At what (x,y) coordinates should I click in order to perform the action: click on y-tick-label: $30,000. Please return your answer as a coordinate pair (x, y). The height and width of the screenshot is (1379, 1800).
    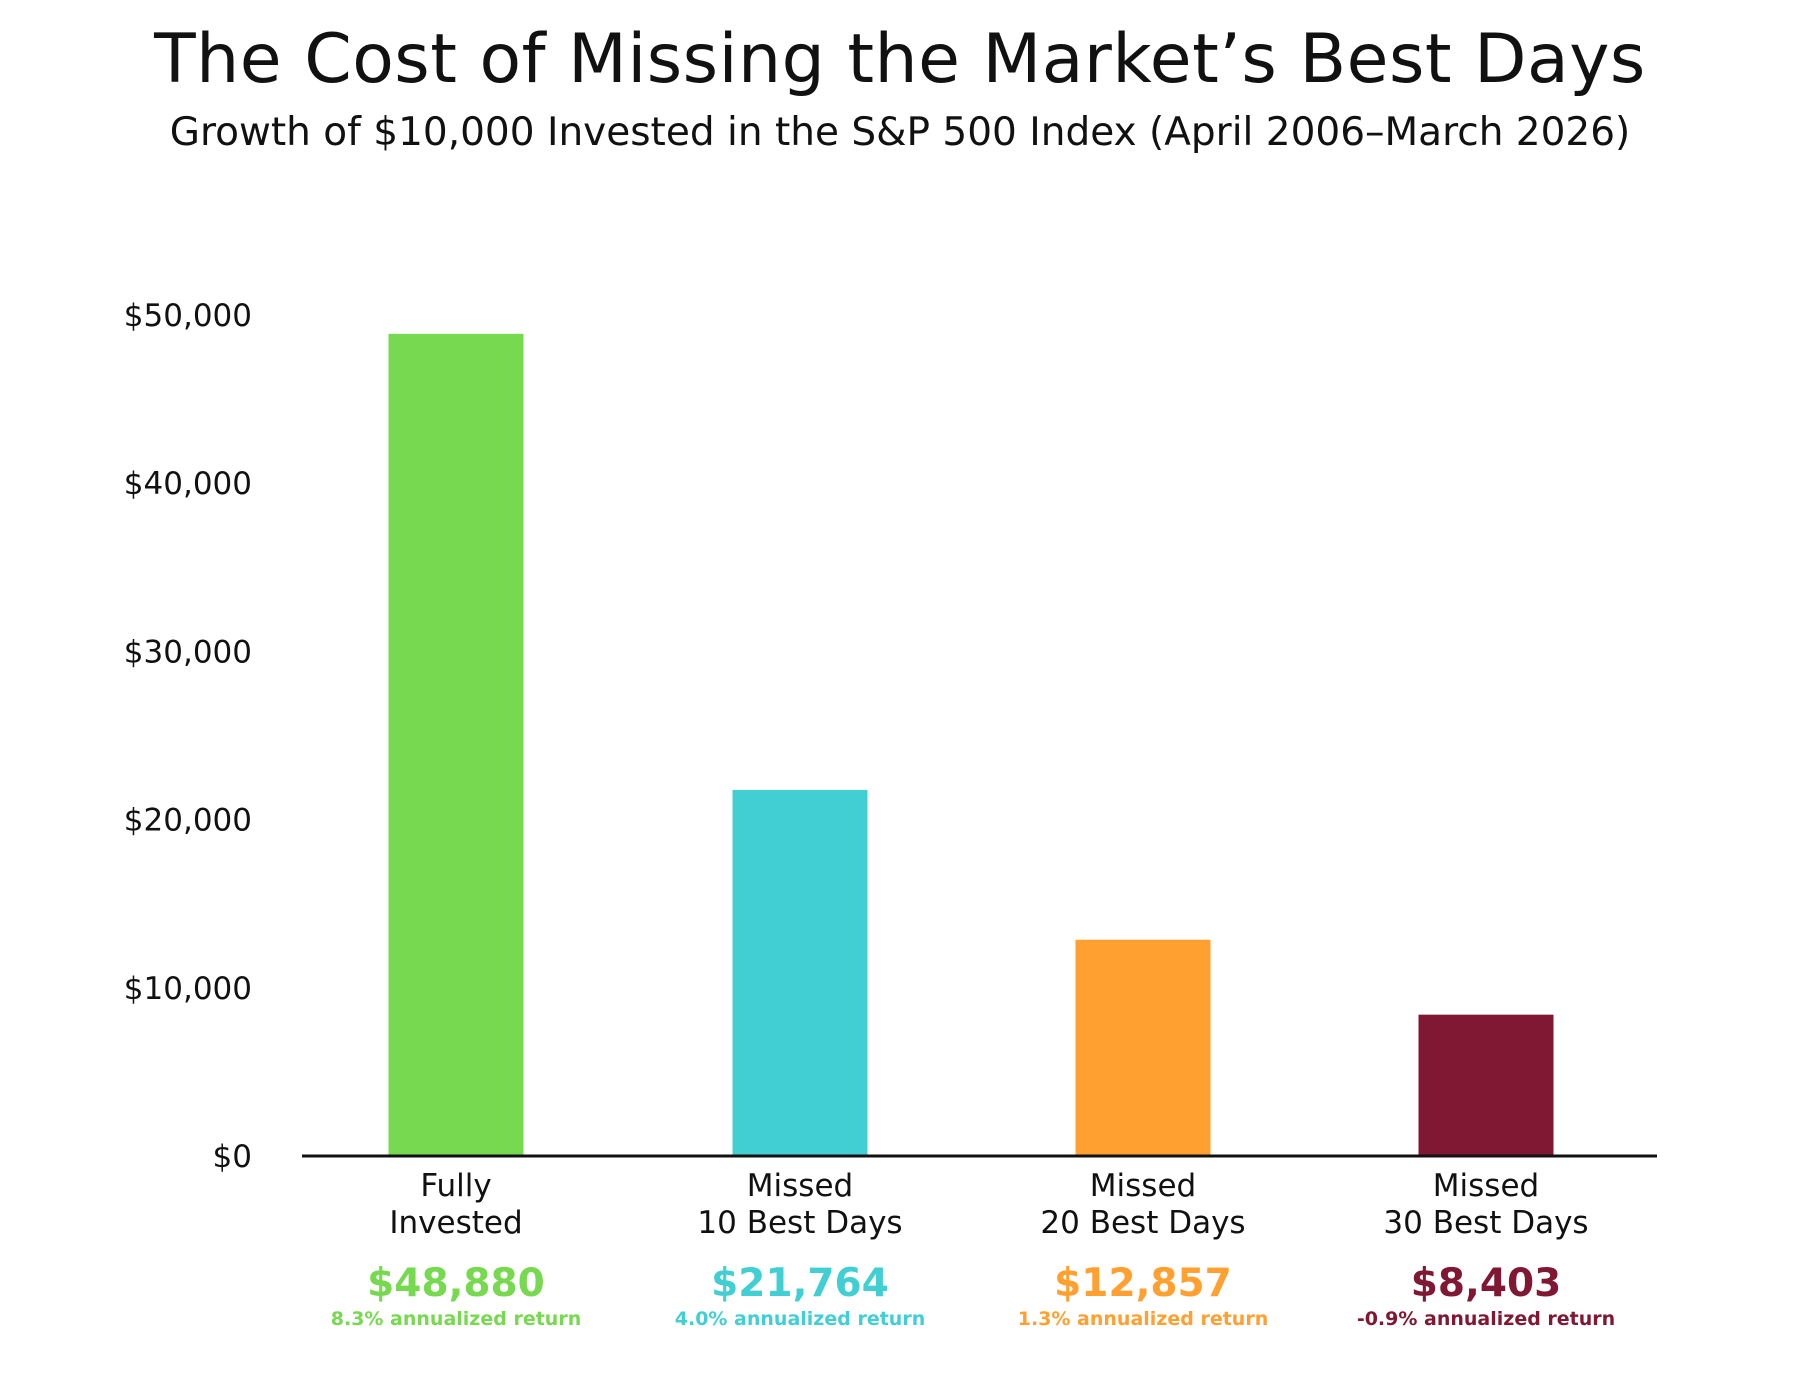
    Looking at the image, I should click on (188, 652).